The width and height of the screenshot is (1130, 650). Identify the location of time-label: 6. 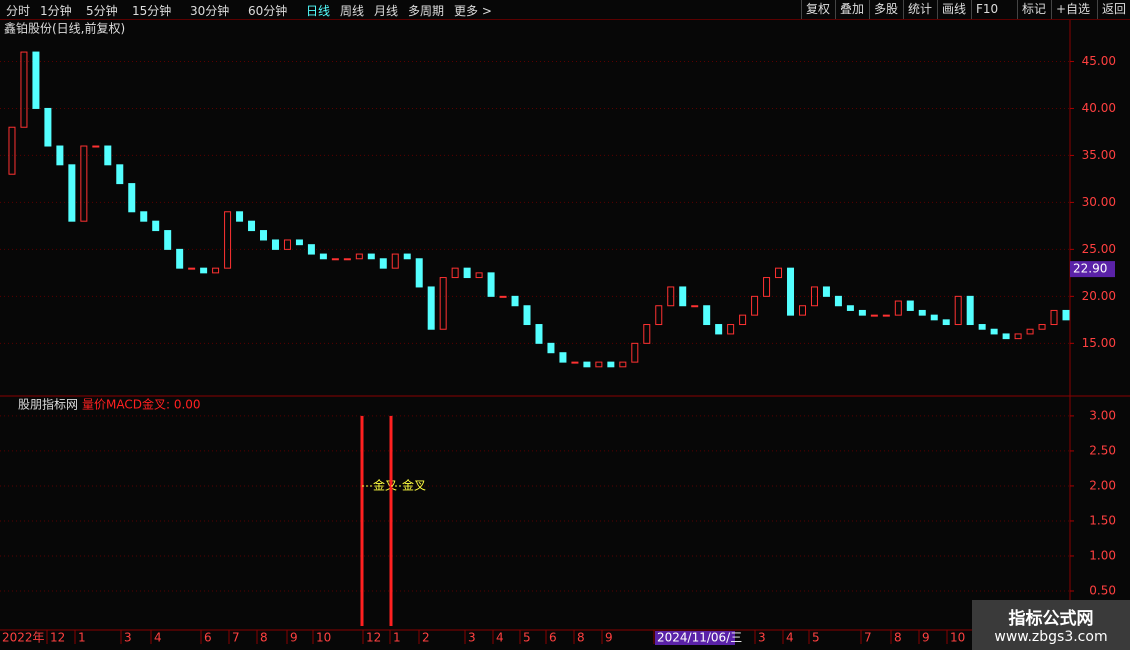
(553, 638).